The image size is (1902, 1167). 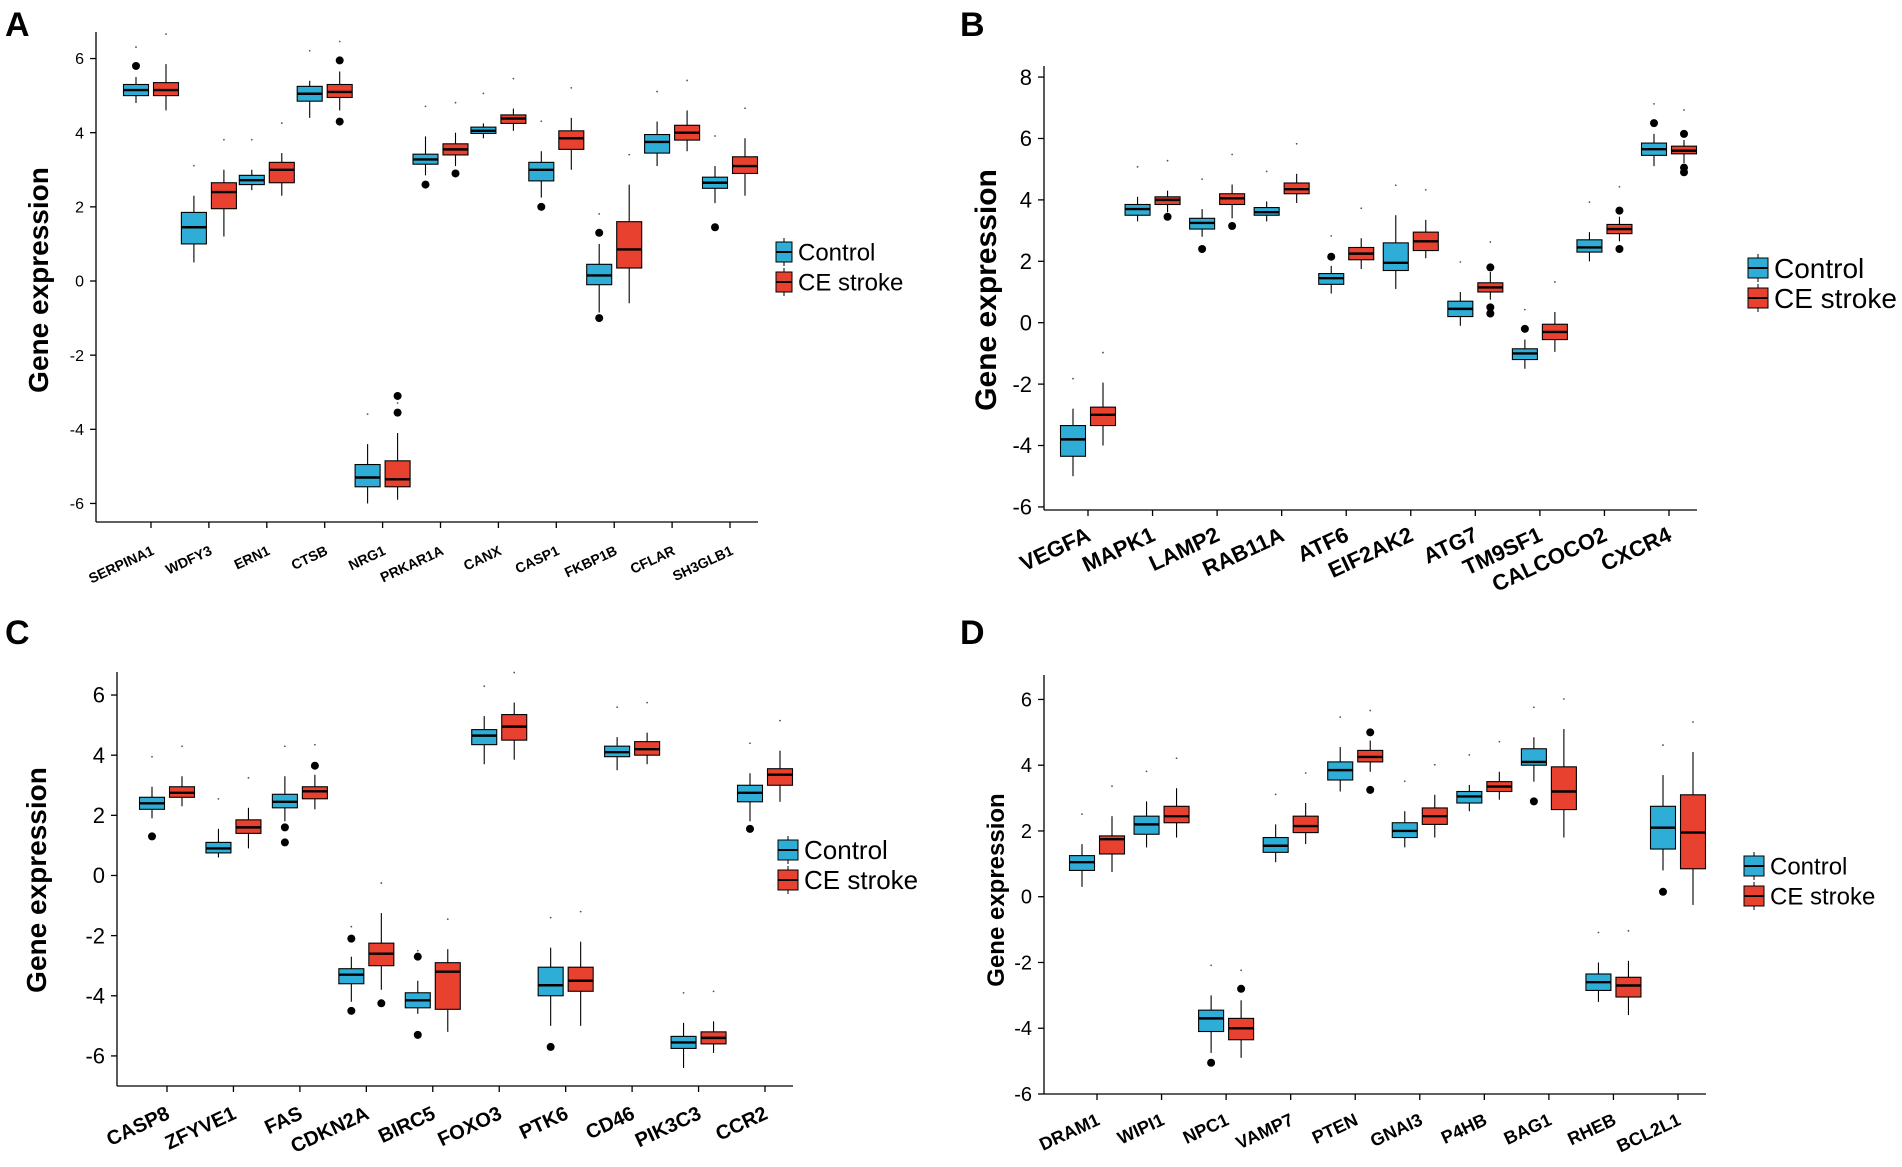 What do you see at coordinates (1649, 1132) in the screenshot?
I see `x-tick-label: BCL2L1` at bounding box center [1649, 1132].